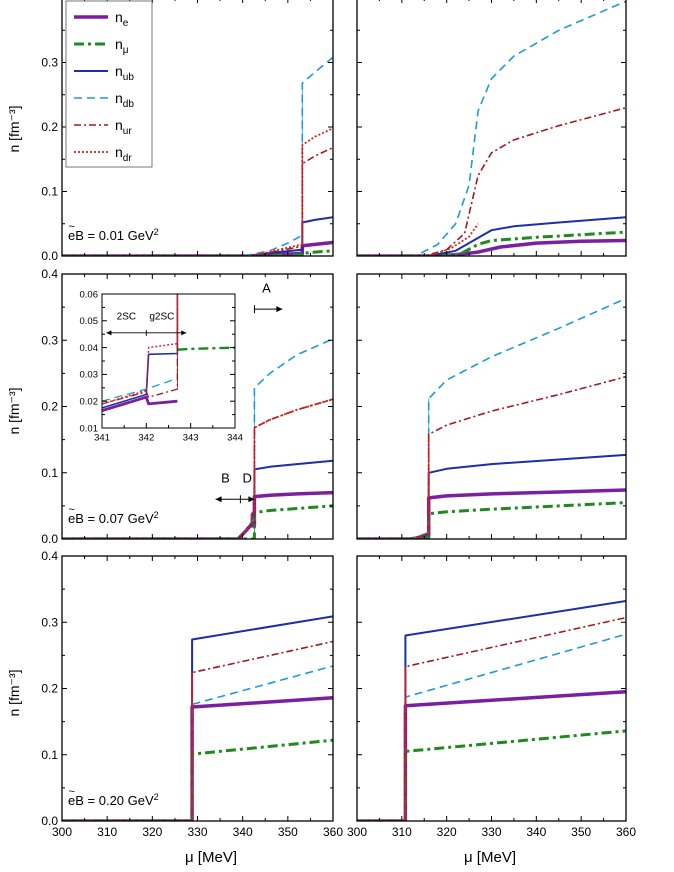 Image resolution: width=674 pixels, height=872 pixels. I want to click on marker-A-head, so click(279, 309).